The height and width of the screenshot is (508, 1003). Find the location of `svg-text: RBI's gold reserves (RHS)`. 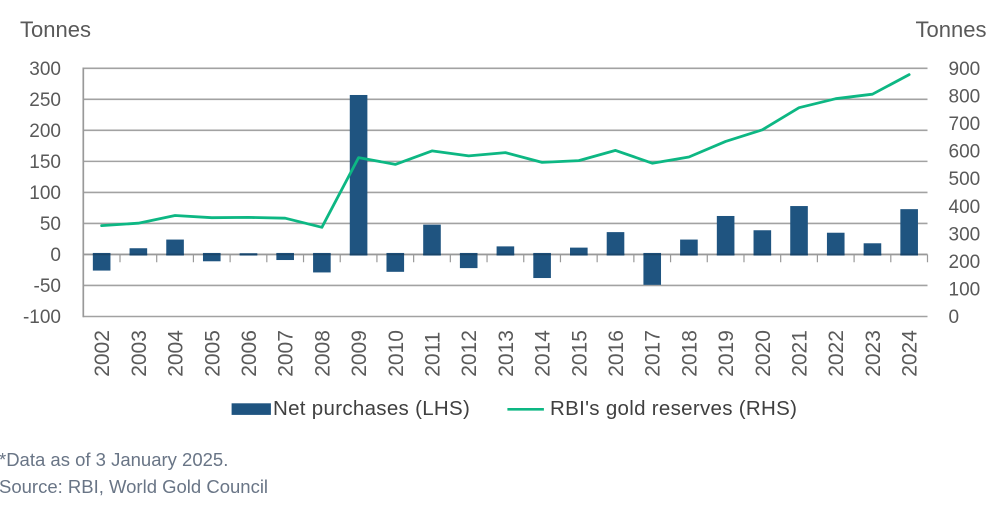

svg-text: RBI's gold reserves (RHS) is located at coordinates (673, 408).